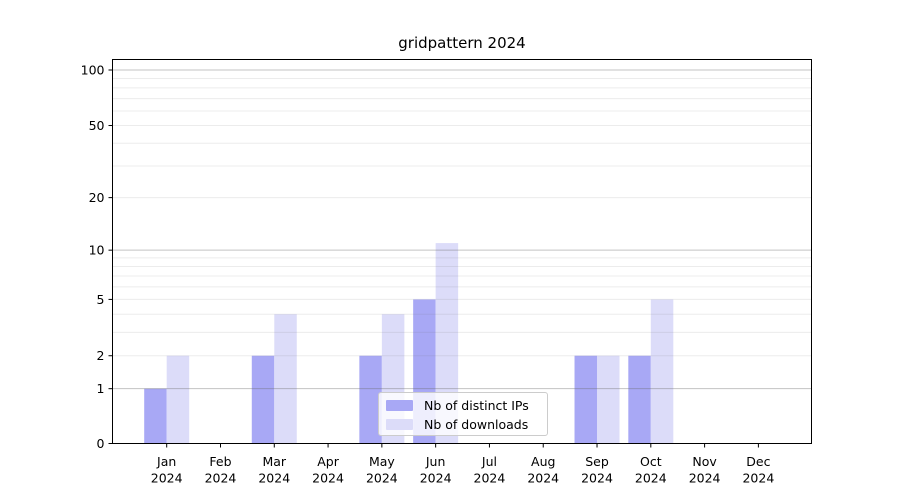 The image size is (900, 500). I want to click on legend-swatch-downloads, so click(399, 424).